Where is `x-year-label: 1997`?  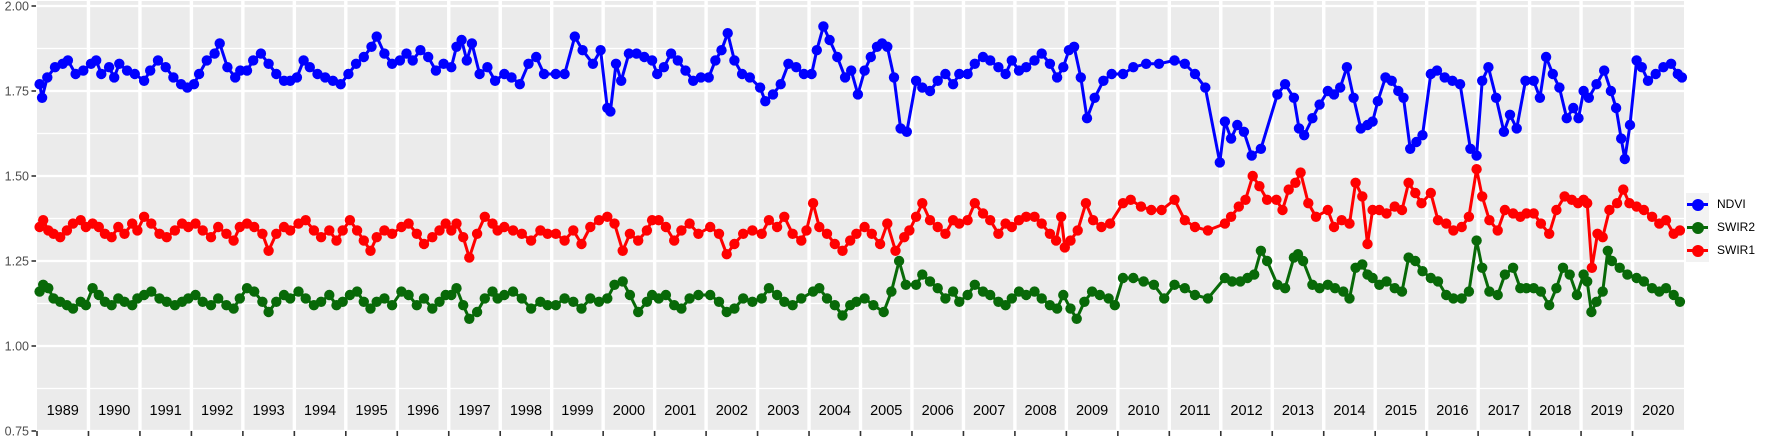
x-year-label: 1997 is located at coordinates (474, 411).